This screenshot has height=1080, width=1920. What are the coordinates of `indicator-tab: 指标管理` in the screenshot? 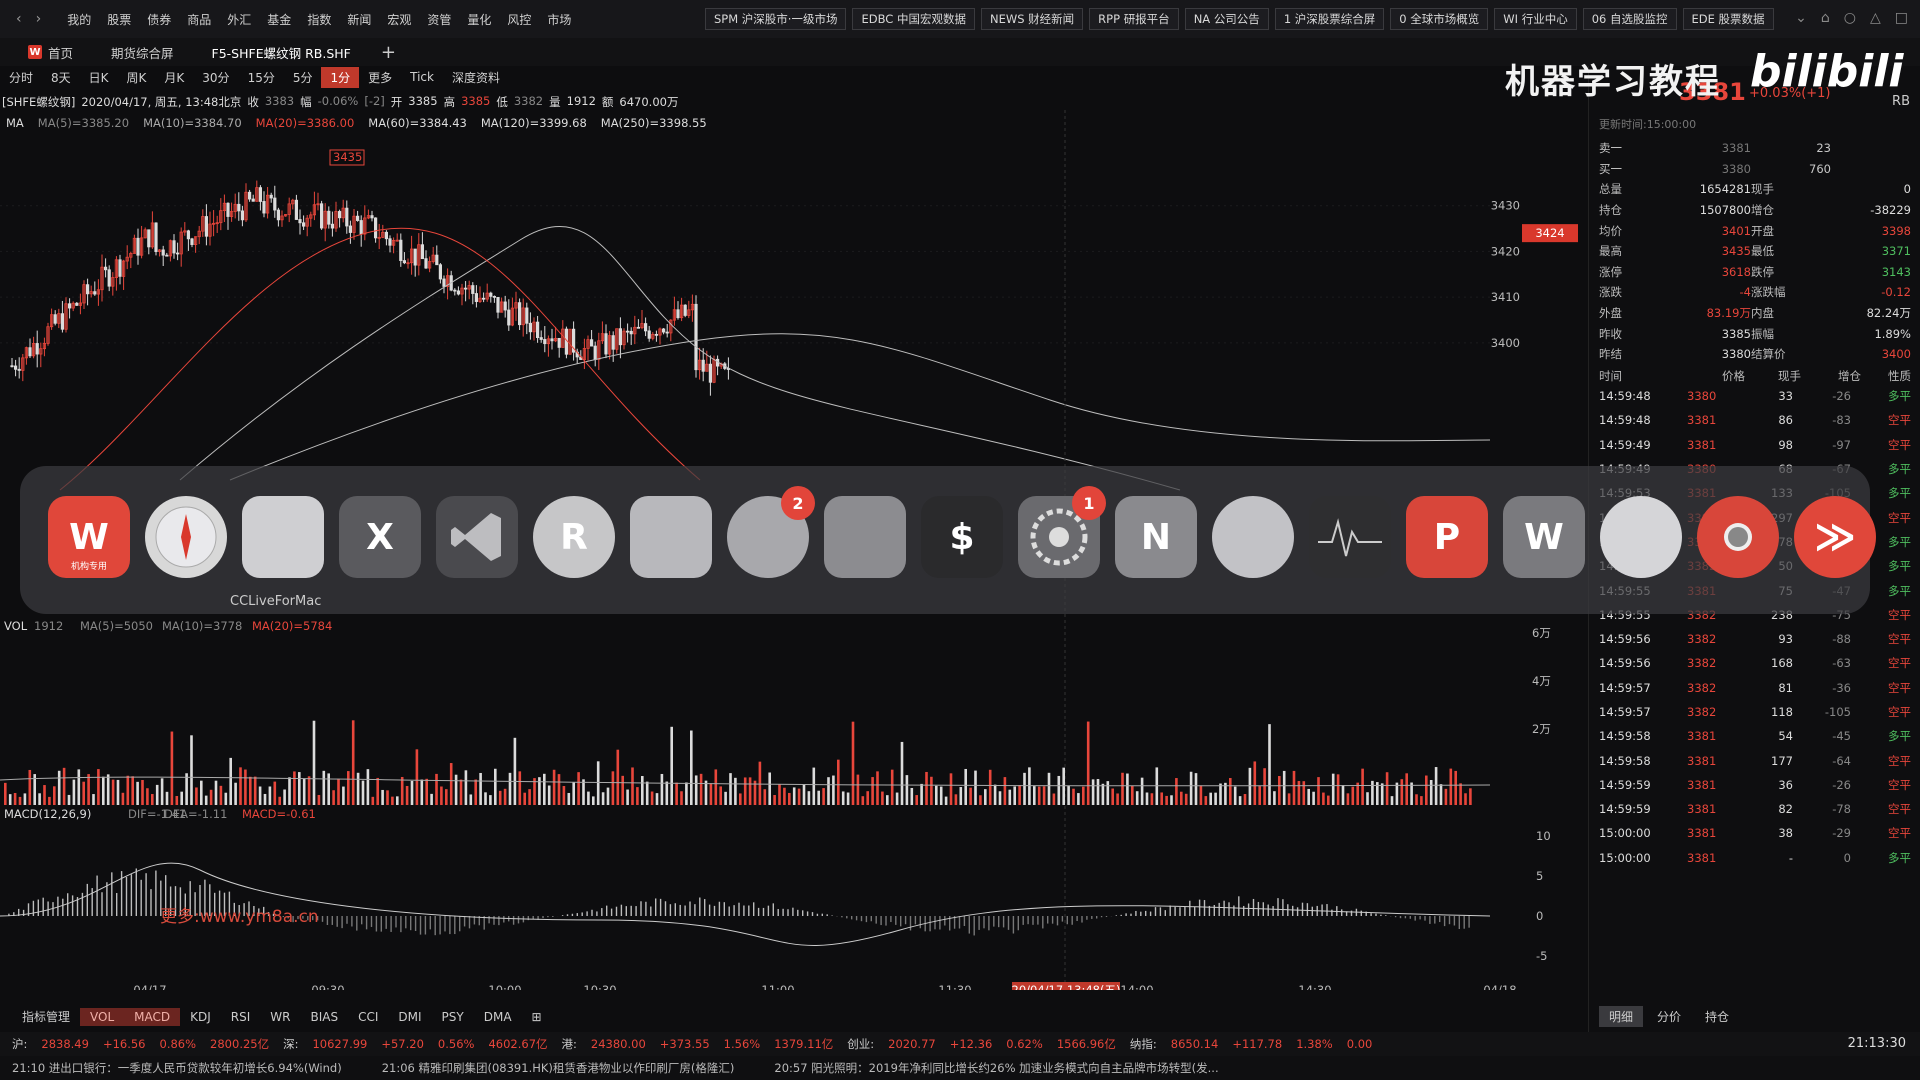 It's located at (46, 1017).